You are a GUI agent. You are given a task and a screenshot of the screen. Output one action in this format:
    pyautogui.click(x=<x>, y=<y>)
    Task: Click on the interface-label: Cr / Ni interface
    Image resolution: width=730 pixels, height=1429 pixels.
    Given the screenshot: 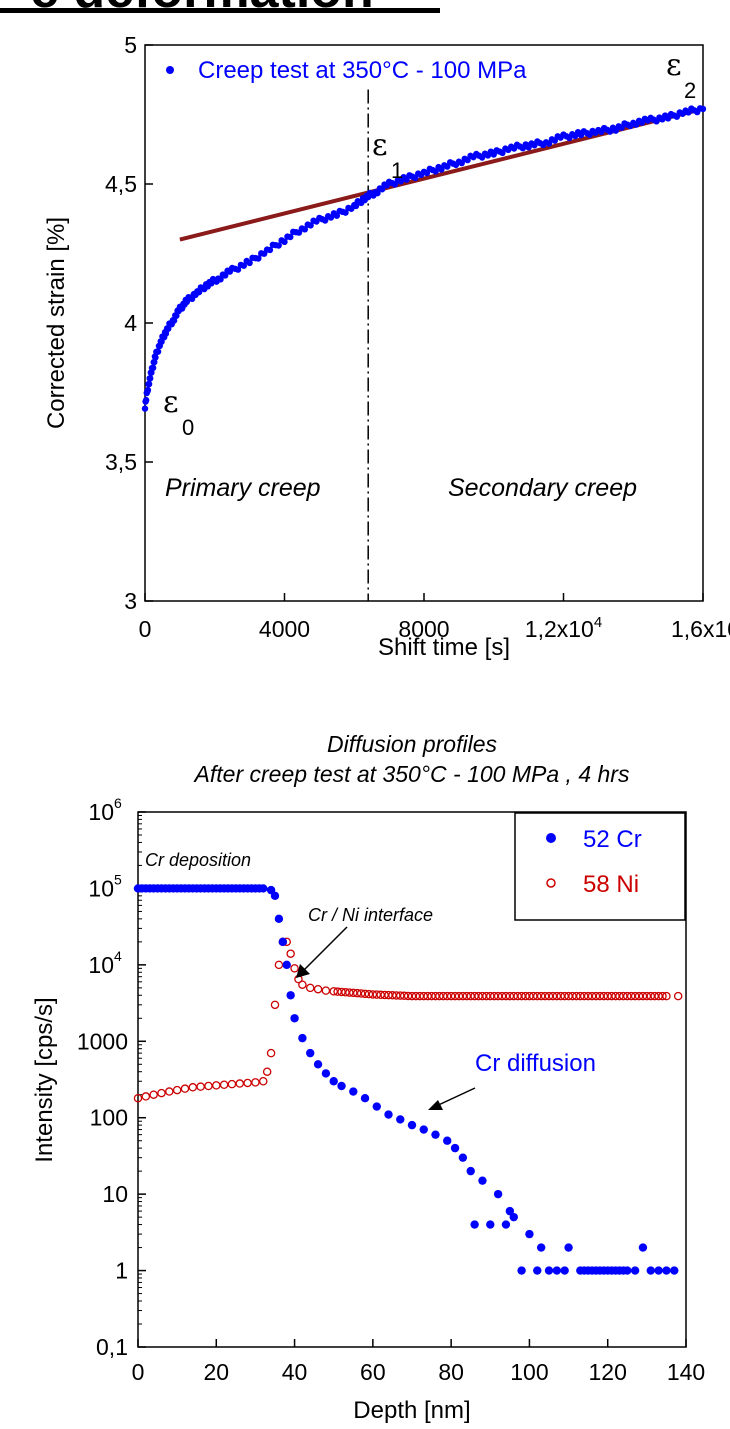 What is the action you would take?
    pyautogui.click(x=370, y=915)
    